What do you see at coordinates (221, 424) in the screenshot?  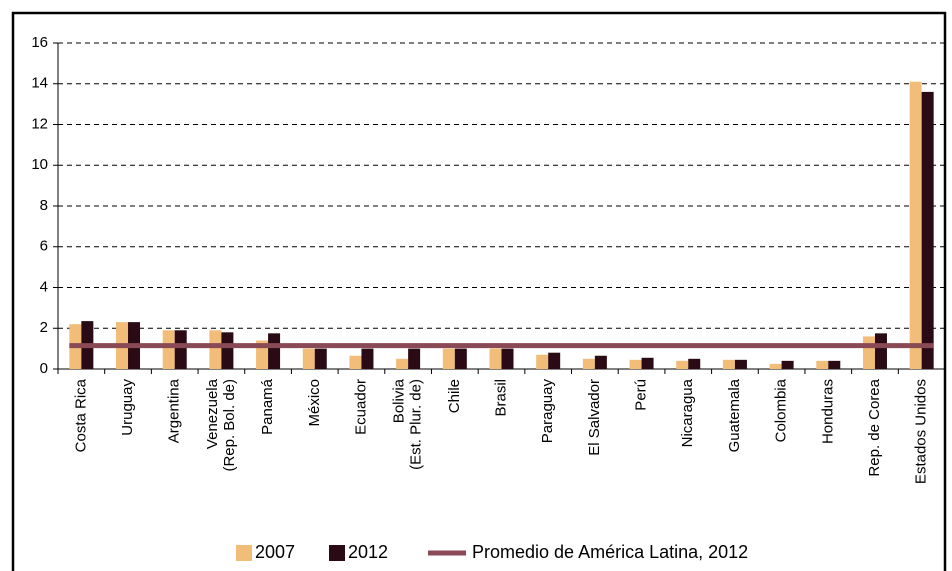 I see `x-tick-label: Venezuela(Rep. Bol. de)` at bounding box center [221, 424].